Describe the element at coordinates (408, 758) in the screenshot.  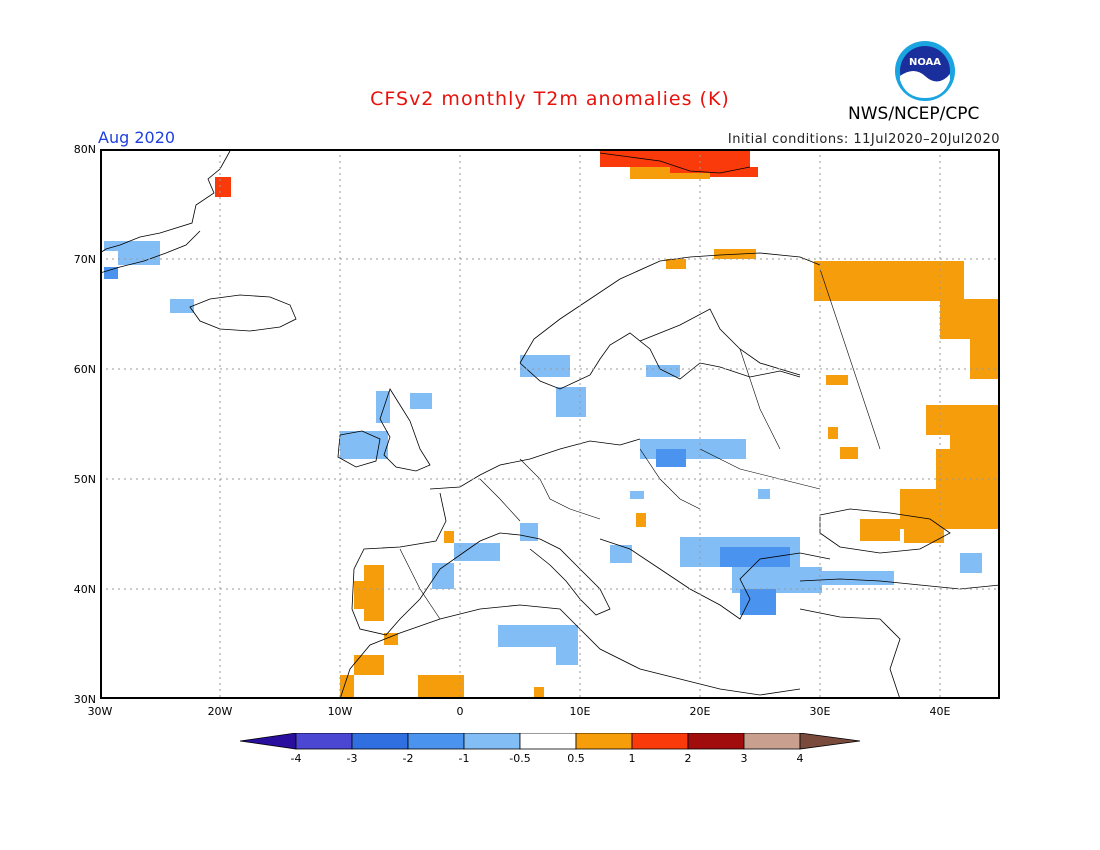
I see `colorbar-label: -2` at that location.